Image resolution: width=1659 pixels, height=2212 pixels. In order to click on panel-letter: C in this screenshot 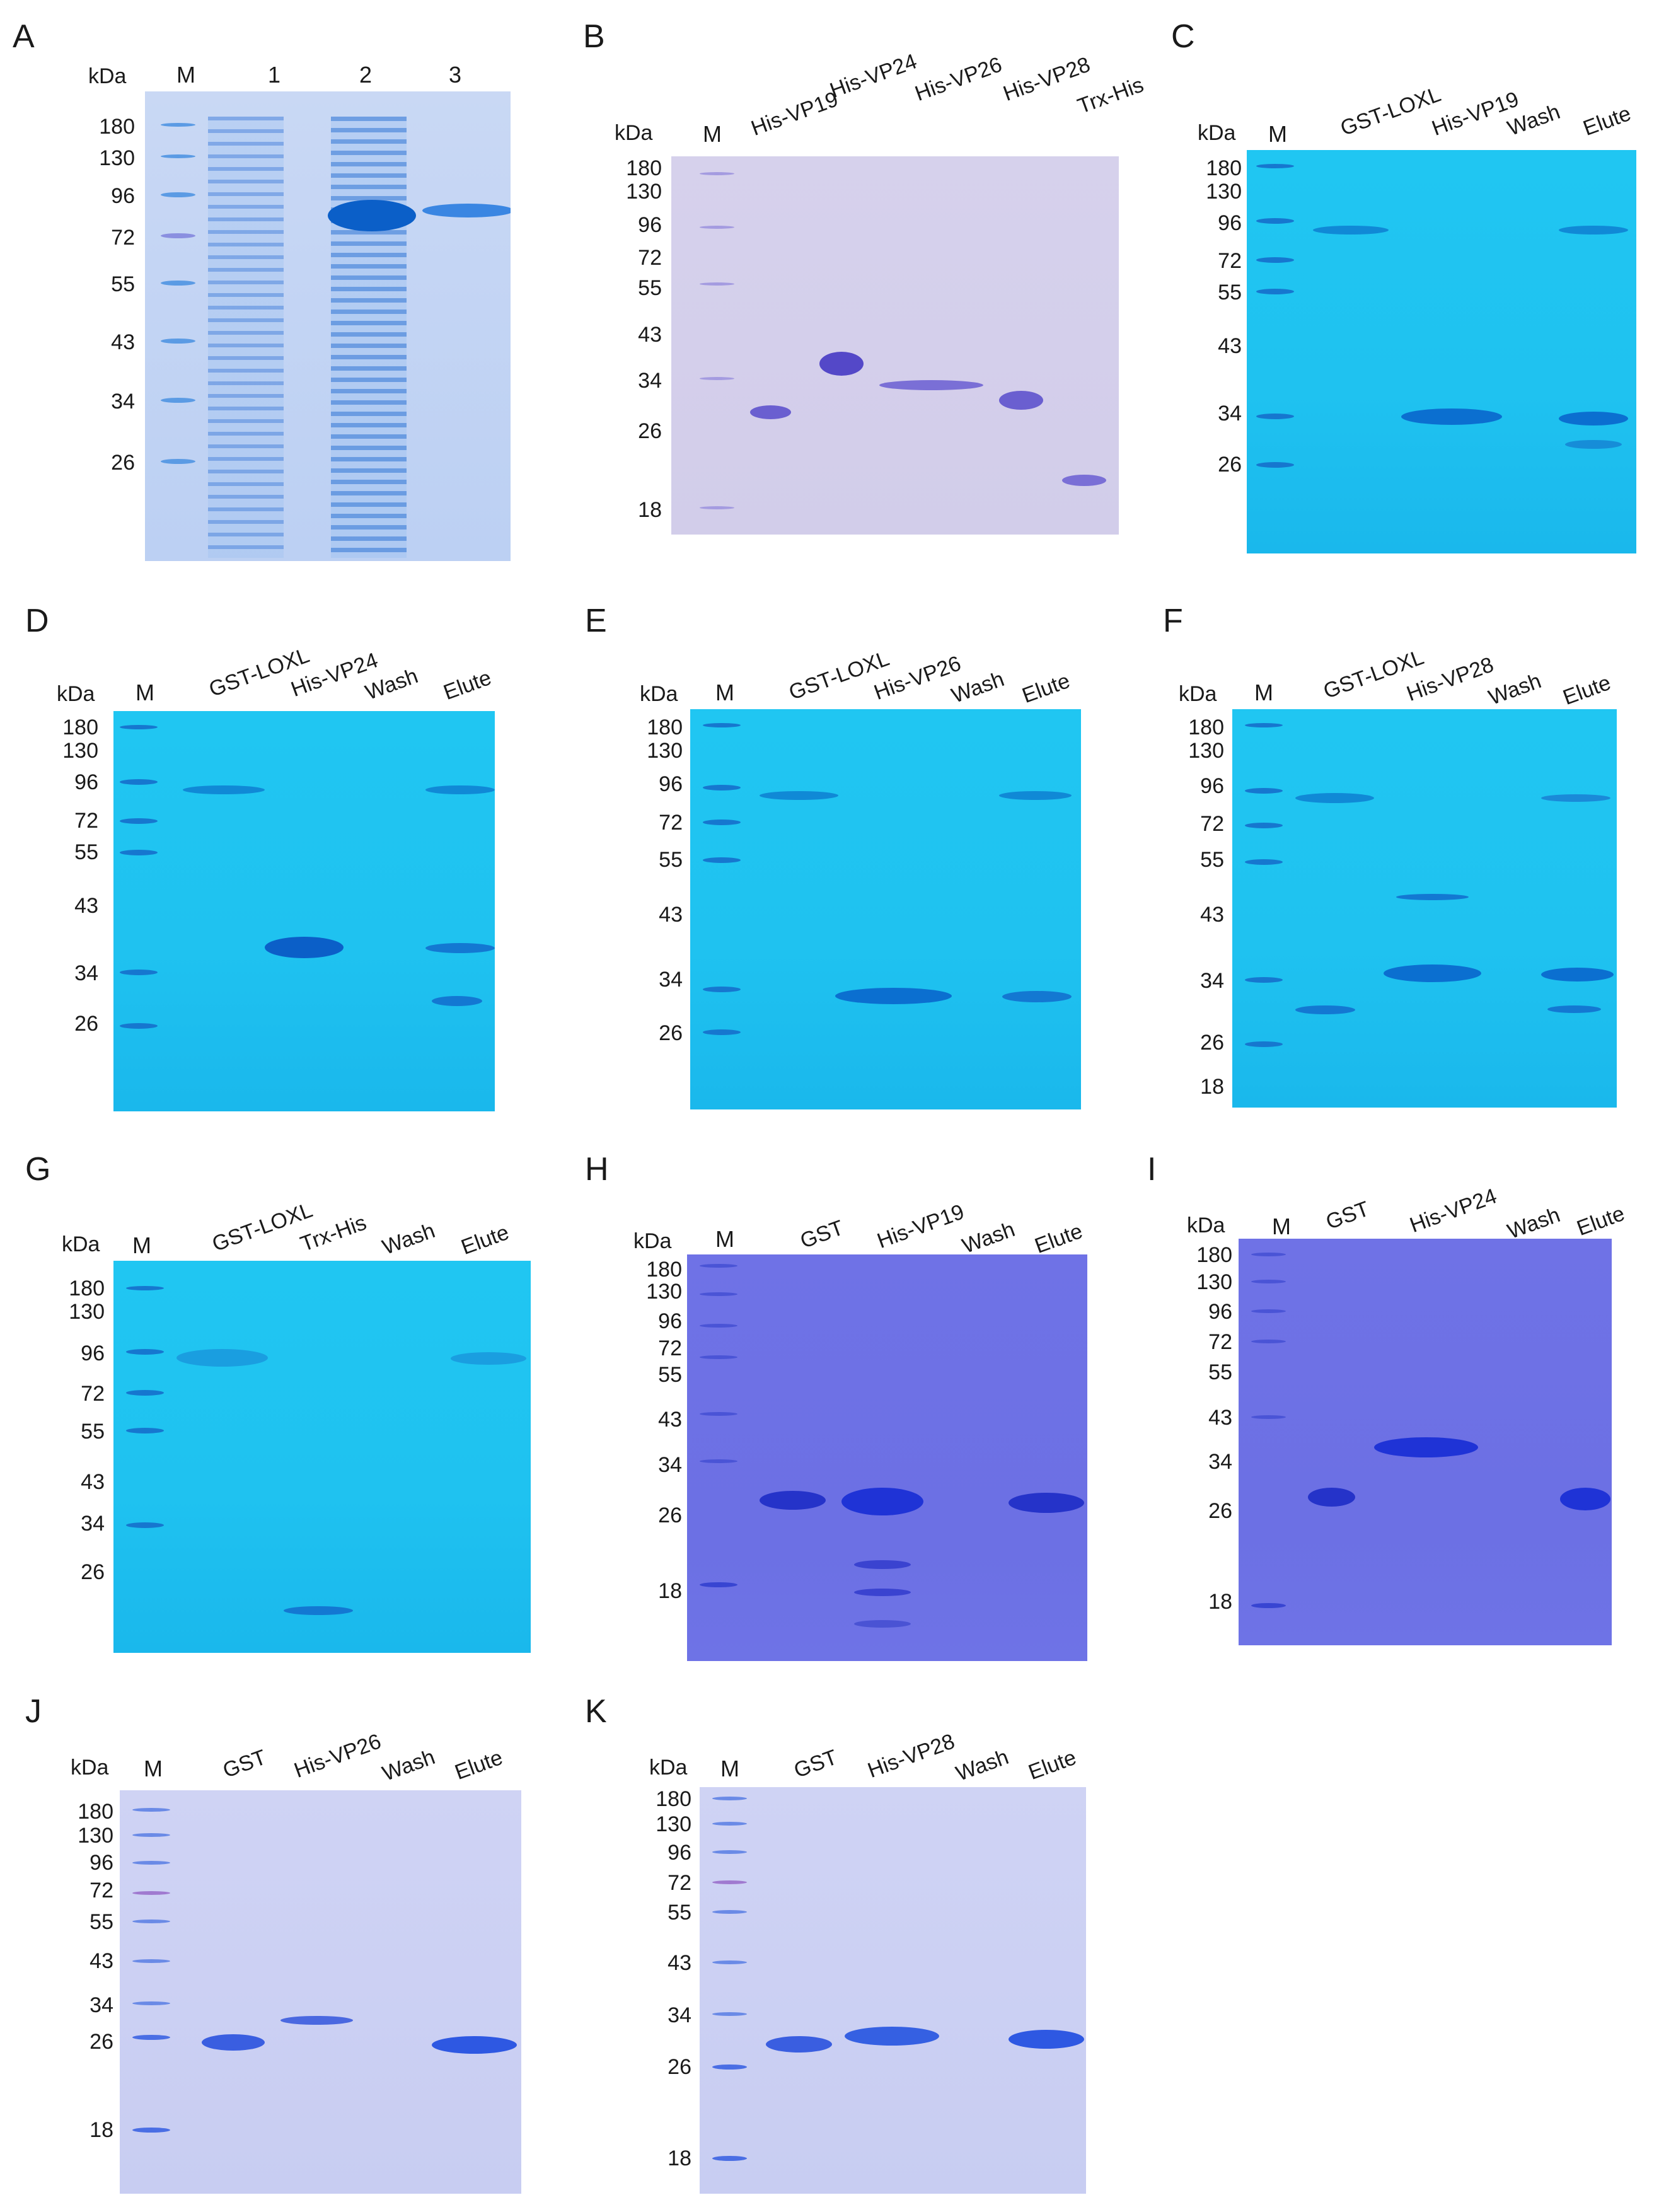, I will do `click(1183, 36)`.